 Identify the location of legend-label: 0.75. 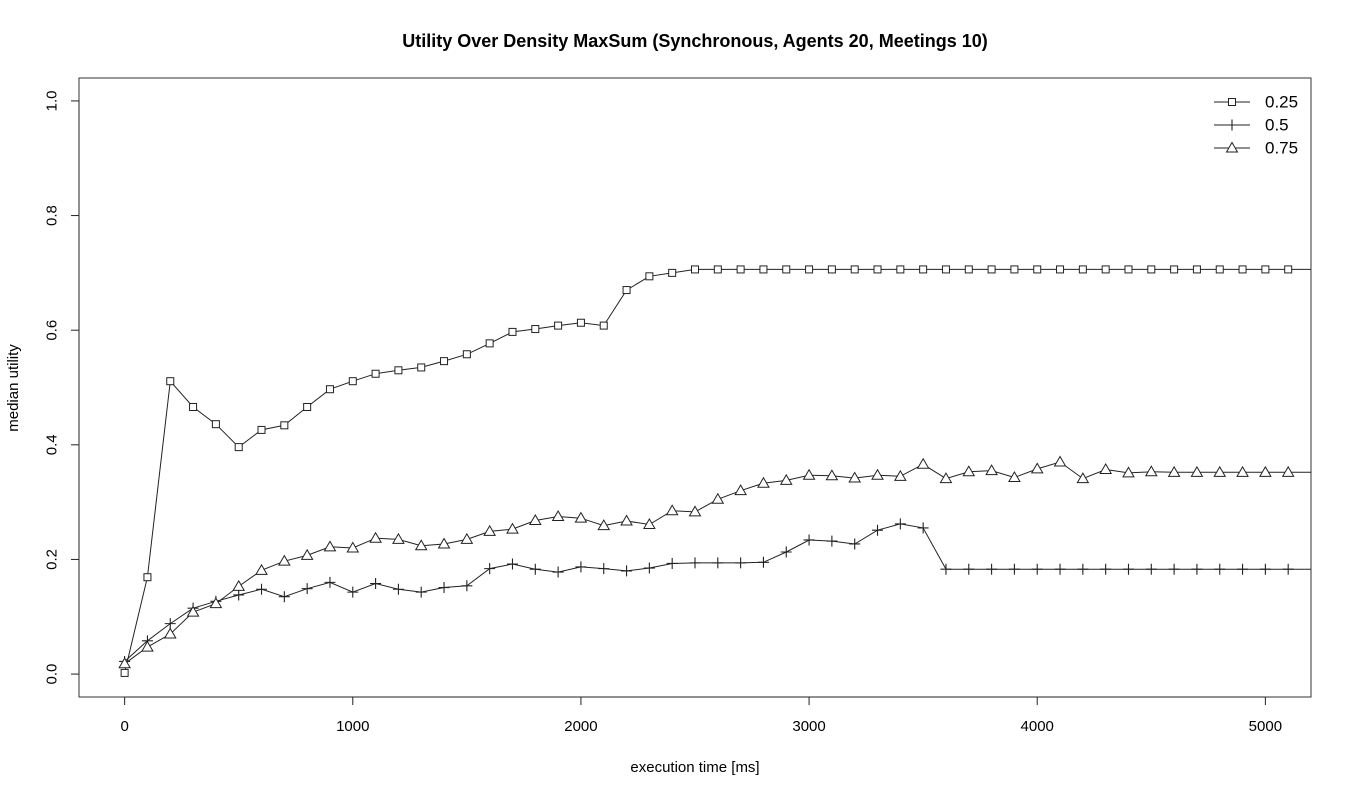
(1281, 148).